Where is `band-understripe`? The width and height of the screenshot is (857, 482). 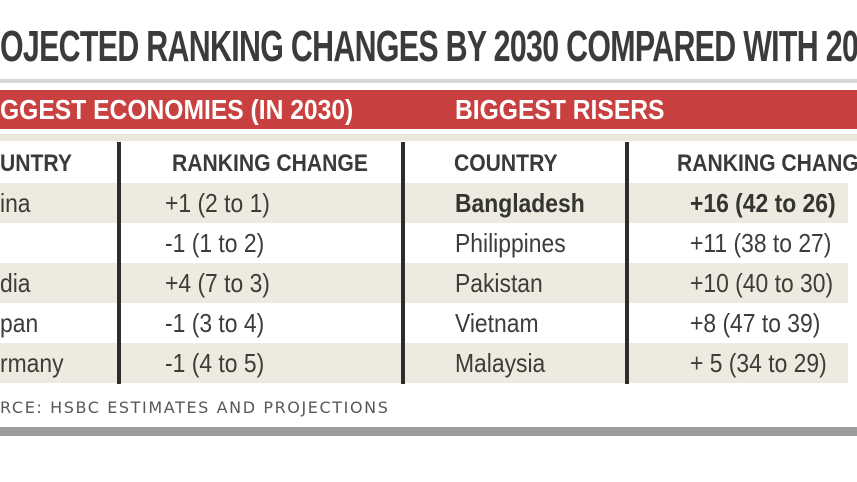 band-understripe is located at coordinates (428, 137).